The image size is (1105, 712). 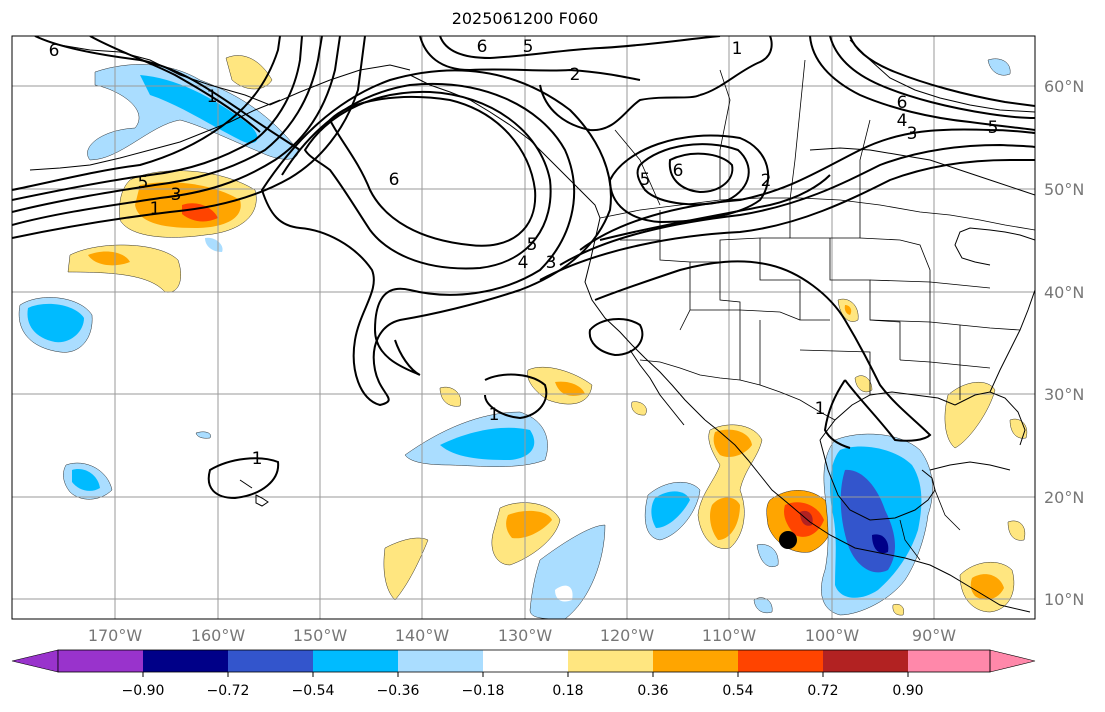 I want to click on lat-label: 30°N, so click(x=1064, y=394).